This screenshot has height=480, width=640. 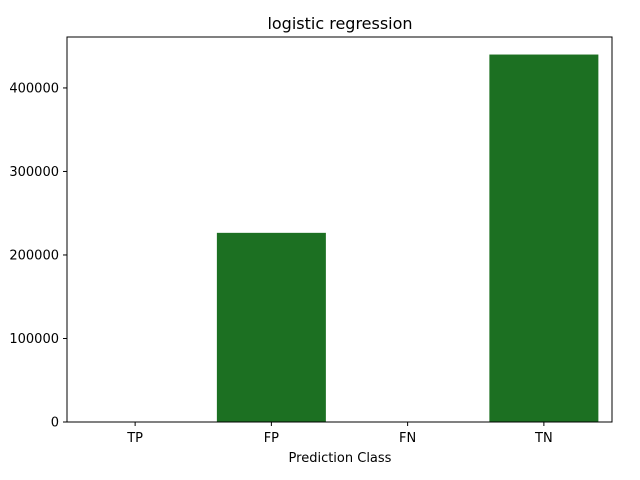 I want to click on y-tick-label: 0, so click(x=55, y=423).